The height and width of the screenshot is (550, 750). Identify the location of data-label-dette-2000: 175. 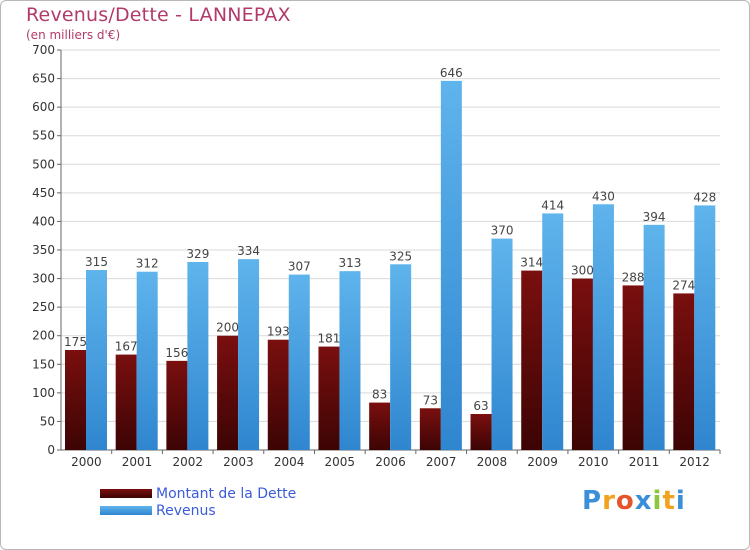
(75, 342).